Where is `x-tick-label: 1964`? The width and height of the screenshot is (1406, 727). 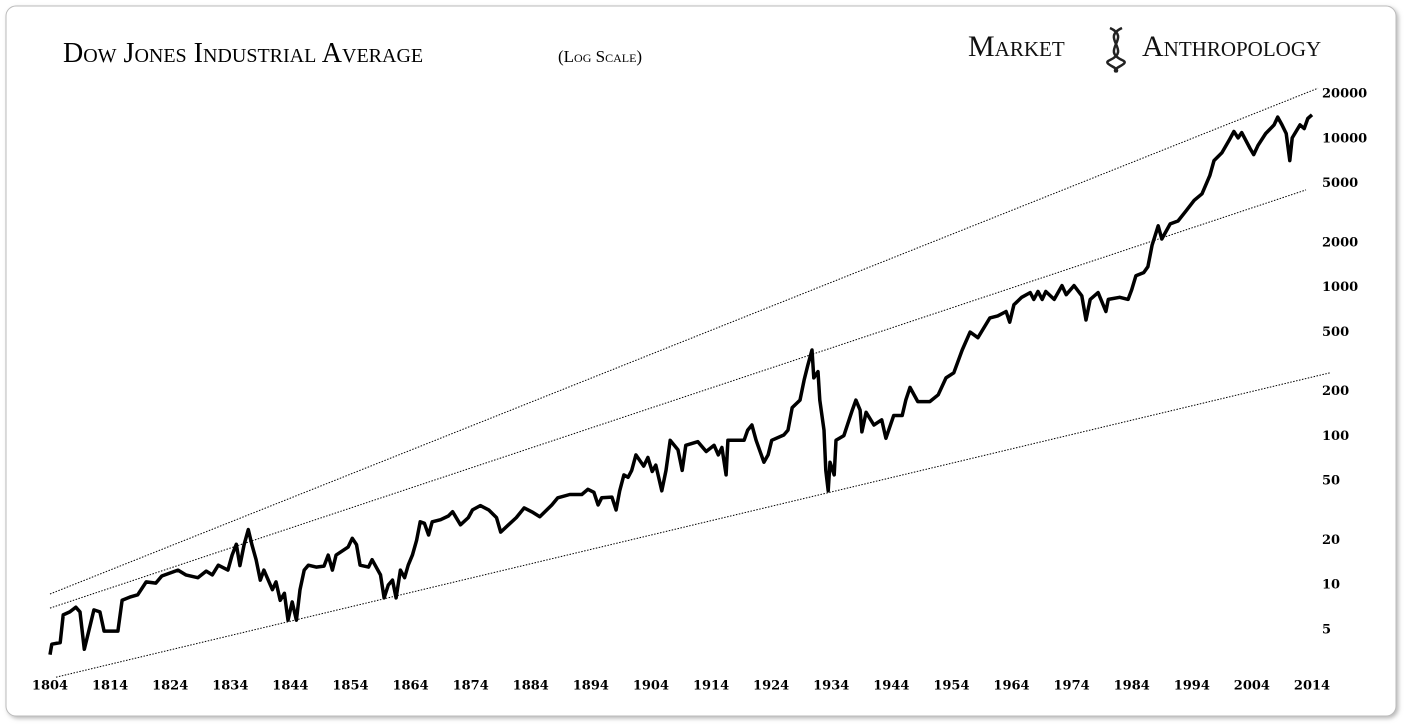 x-tick-label: 1964 is located at coordinates (1011, 686).